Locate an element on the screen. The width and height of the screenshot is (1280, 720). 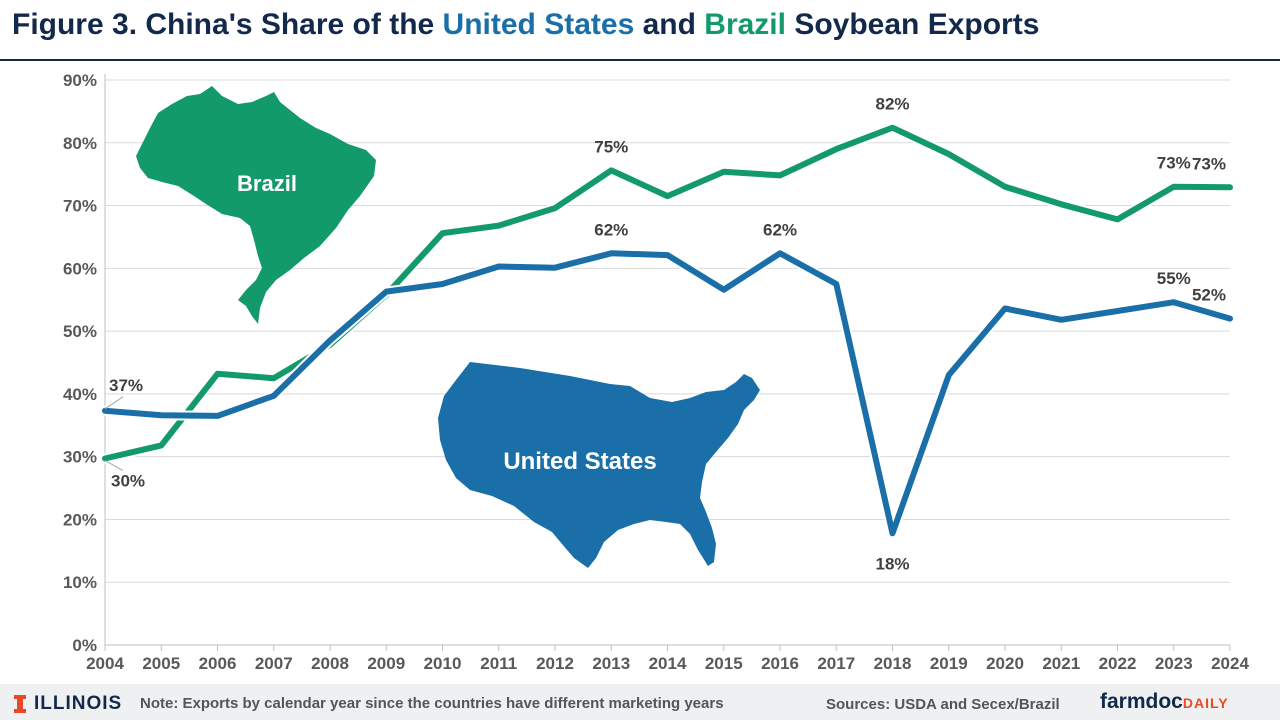
y-tick-label: 50% is located at coordinates (80, 331).